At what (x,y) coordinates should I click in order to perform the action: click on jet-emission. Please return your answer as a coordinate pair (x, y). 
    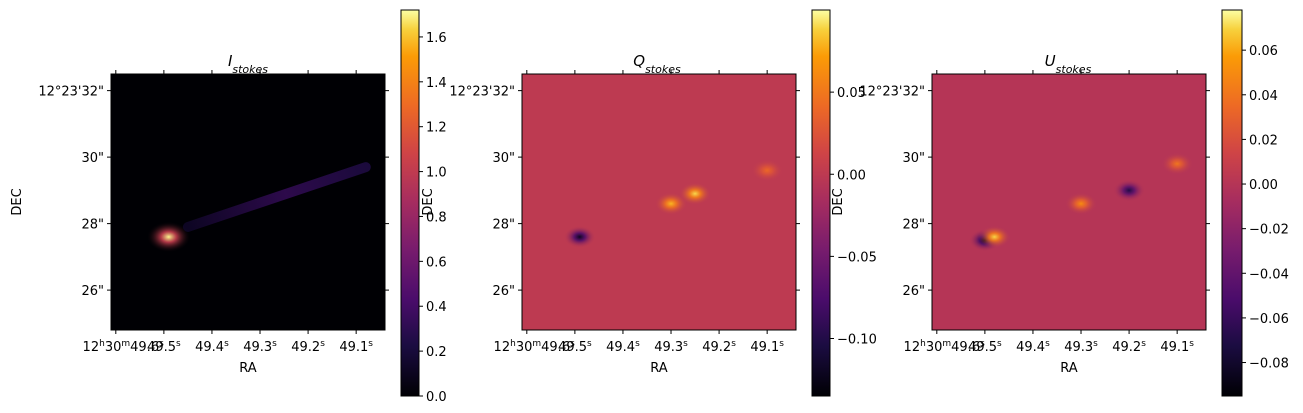
    Looking at the image, I should click on (276, 197).